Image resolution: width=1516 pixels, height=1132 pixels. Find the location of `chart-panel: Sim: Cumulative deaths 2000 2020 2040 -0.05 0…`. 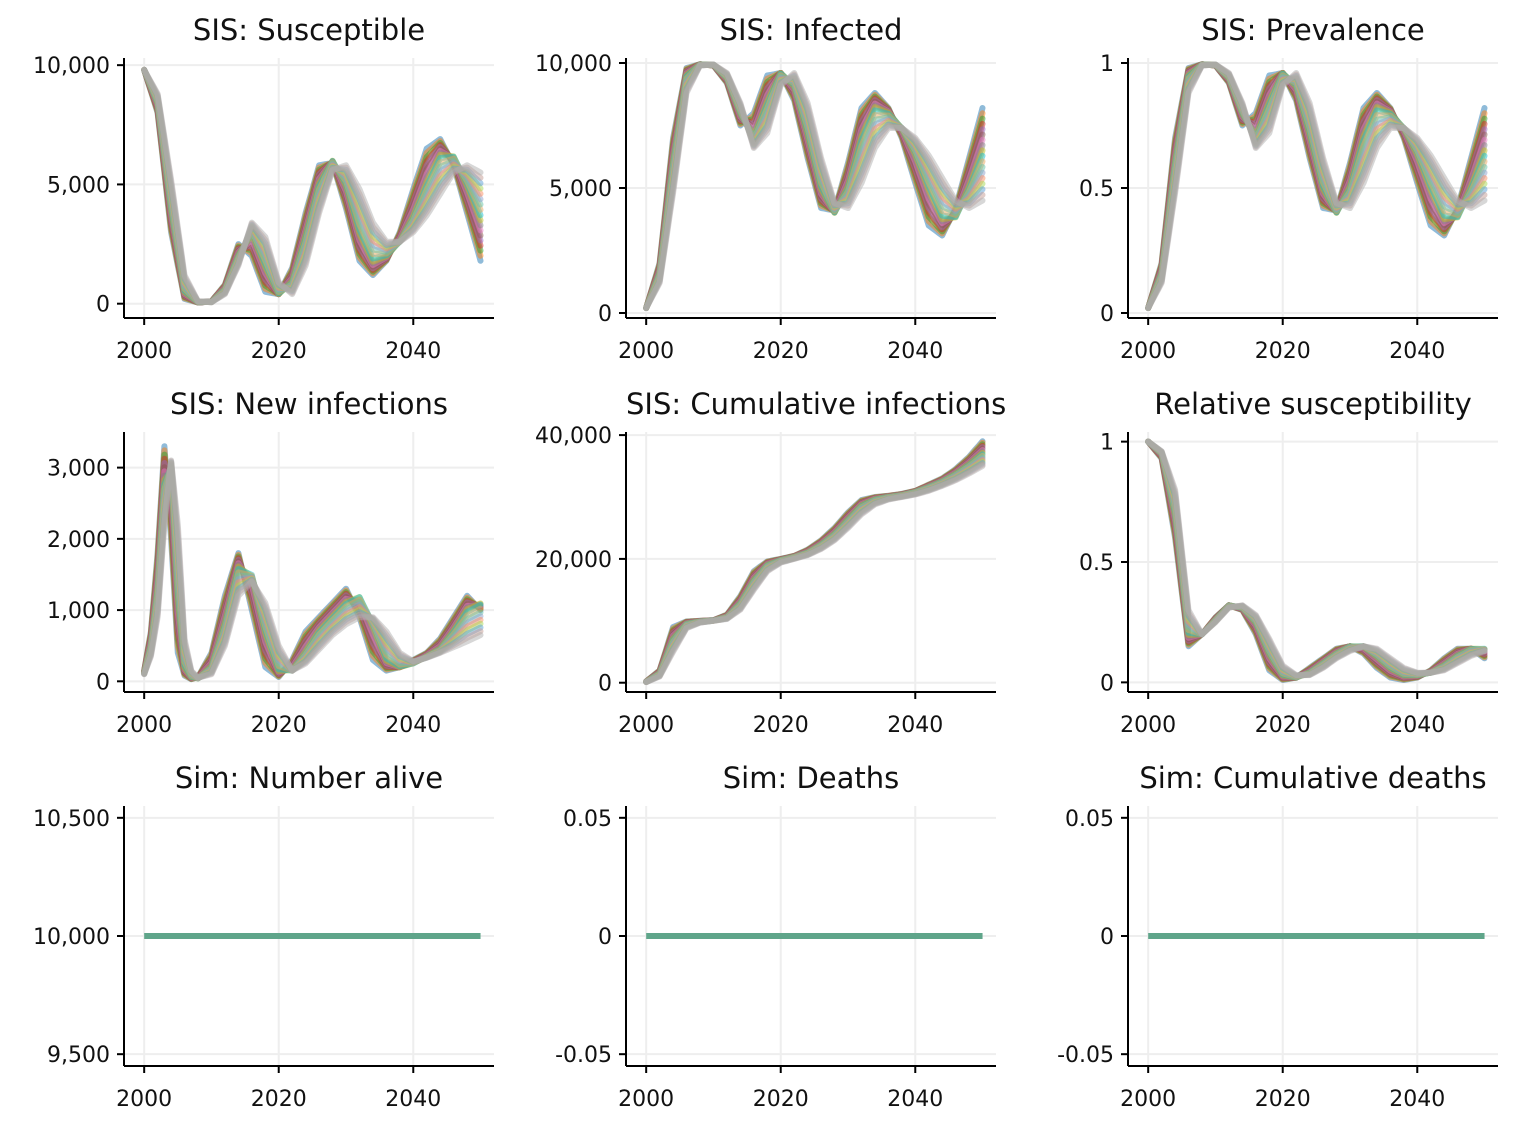

chart-panel: Sim: Cumulative deaths 2000 2020 2040 -0.05 0… is located at coordinates (1254, 933).